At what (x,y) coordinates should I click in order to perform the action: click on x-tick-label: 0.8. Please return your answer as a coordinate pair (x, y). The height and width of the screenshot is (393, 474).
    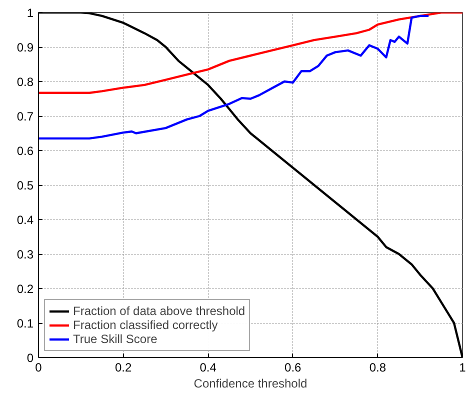
    Looking at the image, I should click on (377, 367).